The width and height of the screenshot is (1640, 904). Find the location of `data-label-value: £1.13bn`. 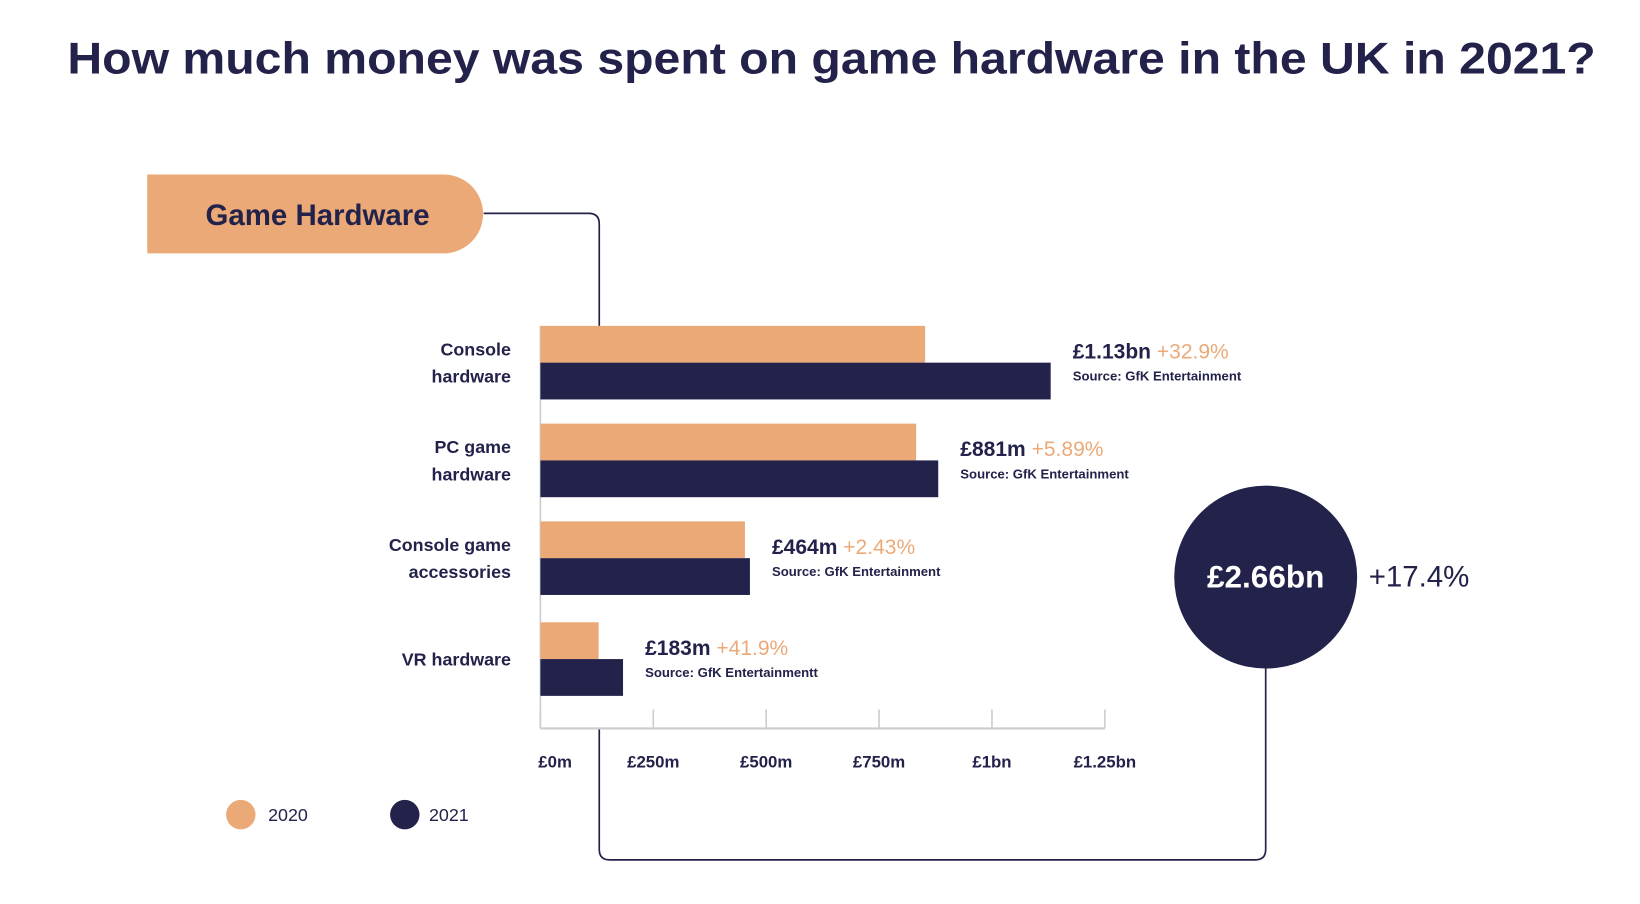

data-label-value: £1.13bn is located at coordinates (1115, 351).